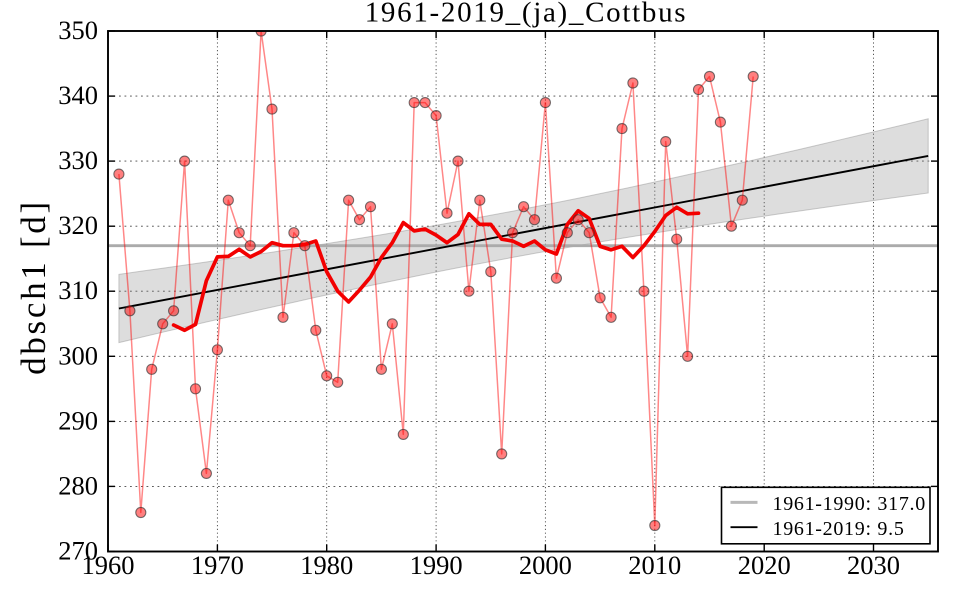 This screenshot has width=960, height=600. I want to click on svg-text: 1990, so click(436, 565).